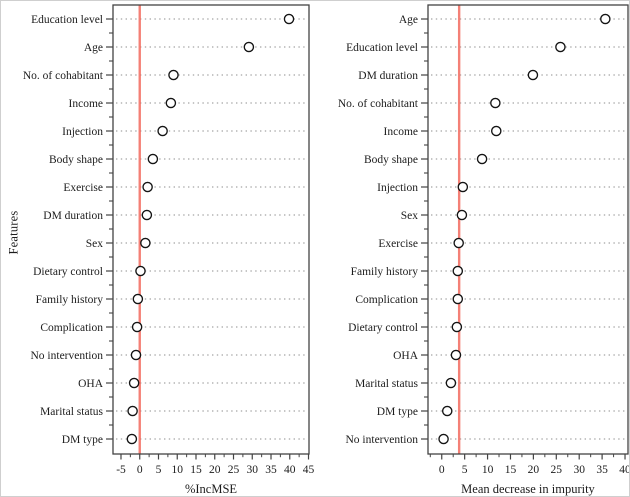 This screenshot has width=630, height=497. I want to click on x-axis-title: Mean decrease in impurity, so click(528, 489).